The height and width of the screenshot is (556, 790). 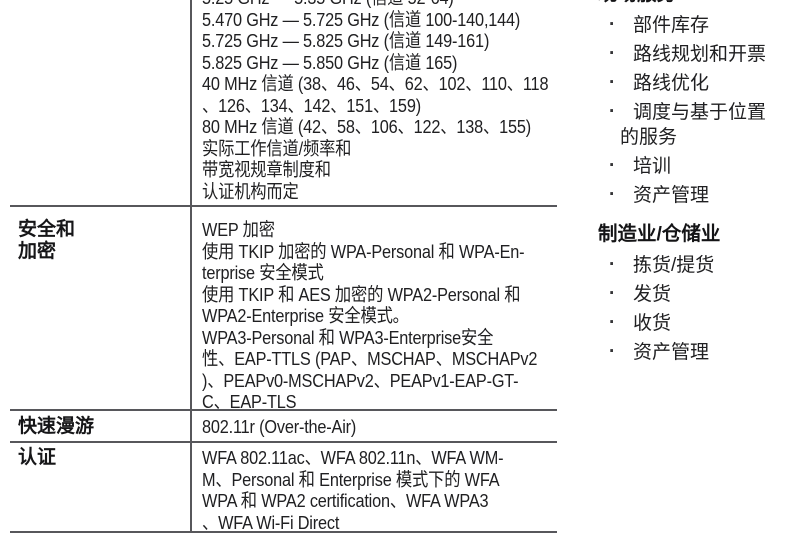 What do you see at coordinates (659, 234) in the screenshot?
I see `sidebar-section-title: 制造业/仓储业` at bounding box center [659, 234].